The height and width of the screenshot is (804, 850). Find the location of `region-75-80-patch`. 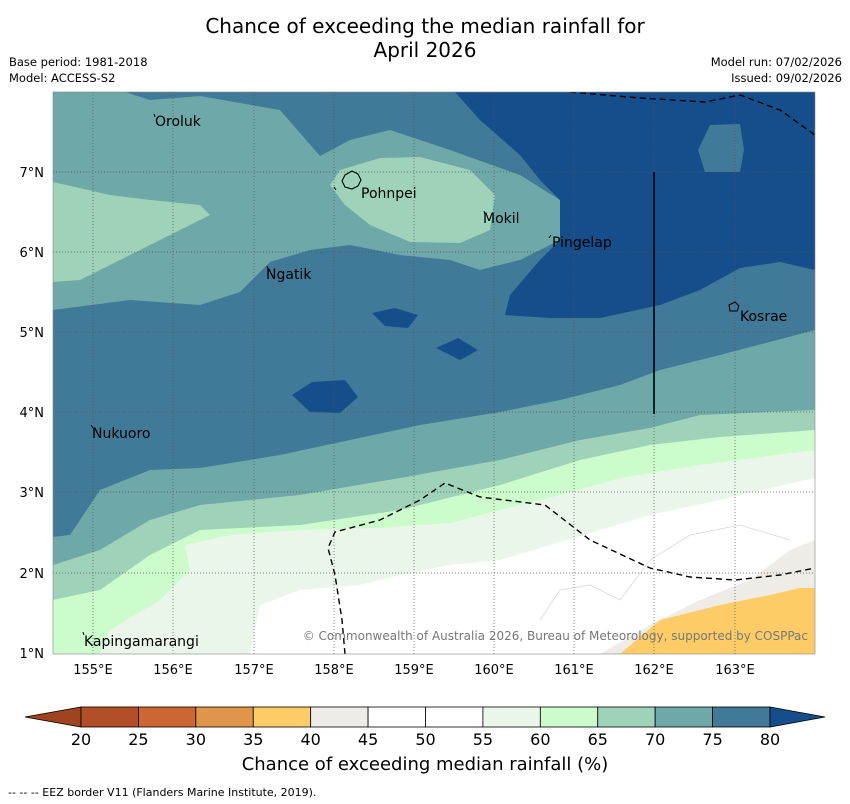

region-75-80-patch is located at coordinates (721, 148).